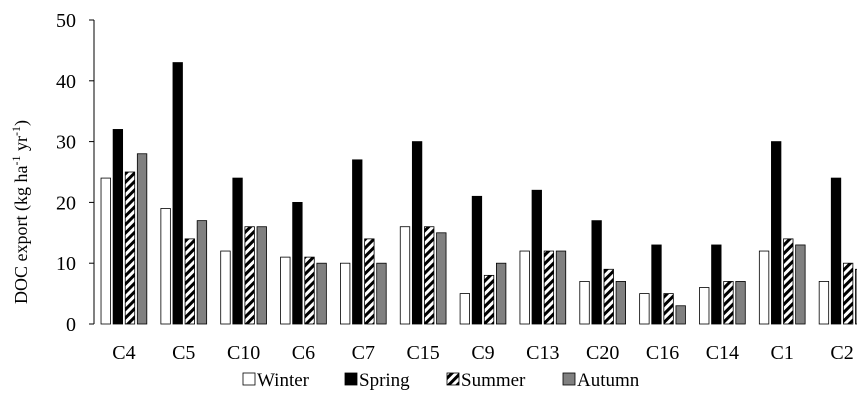 The height and width of the screenshot is (394, 857). Describe the element at coordinates (21, 146) in the screenshot. I see `ylabel-mid: yr` at that location.